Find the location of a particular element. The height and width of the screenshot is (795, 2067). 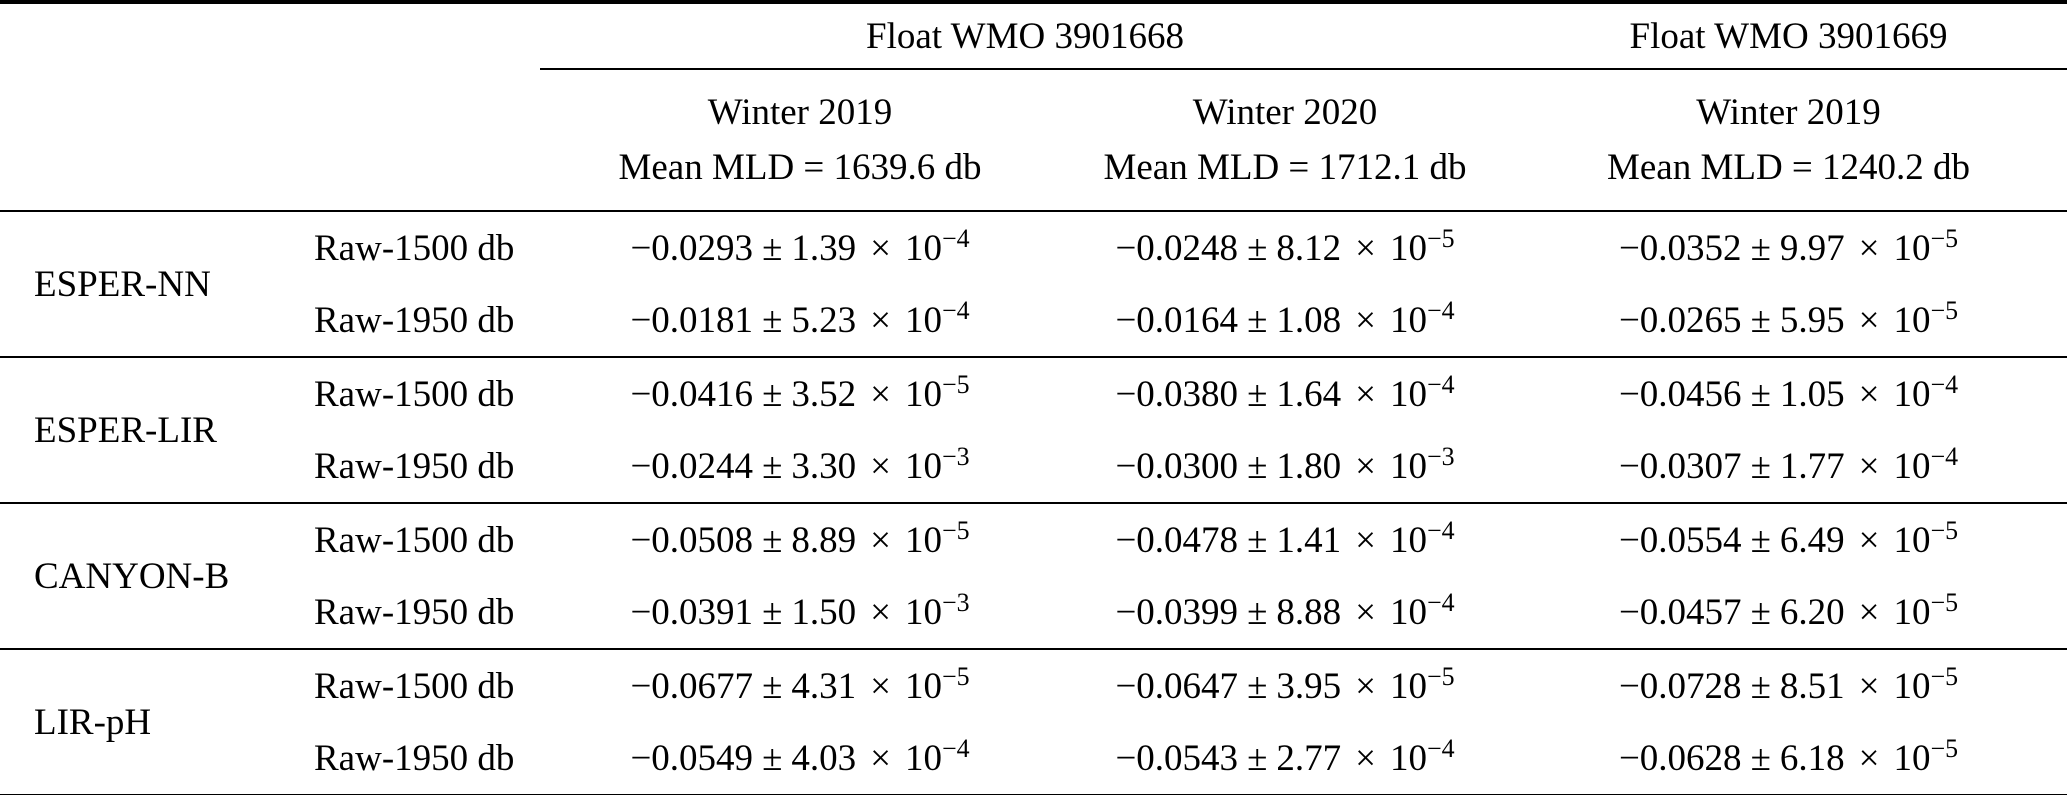

value-cell: −0.0391 ±1.50 × 10−3 is located at coordinates (800, 612).